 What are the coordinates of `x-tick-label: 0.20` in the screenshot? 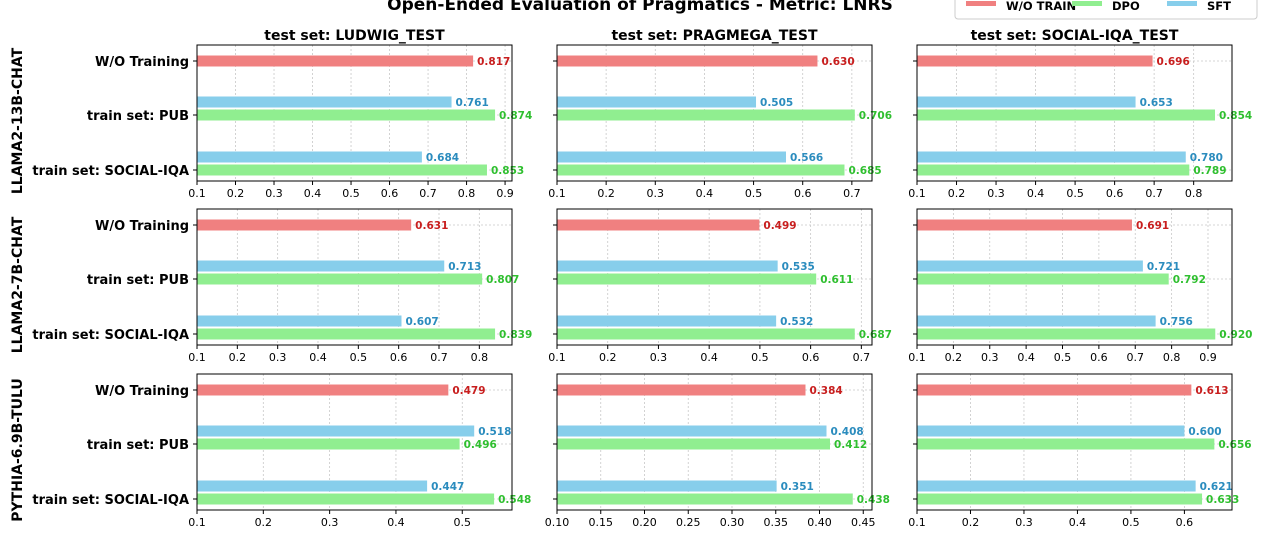 It's located at (644, 522).